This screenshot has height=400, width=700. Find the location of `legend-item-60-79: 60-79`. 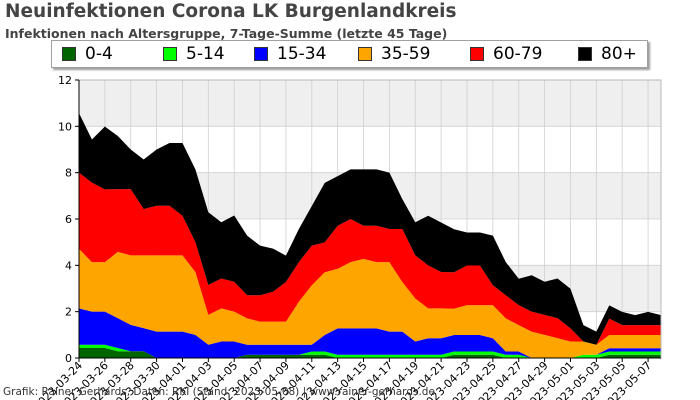

legend-item-60-79: 60-79 is located at coordinates (506, 54).